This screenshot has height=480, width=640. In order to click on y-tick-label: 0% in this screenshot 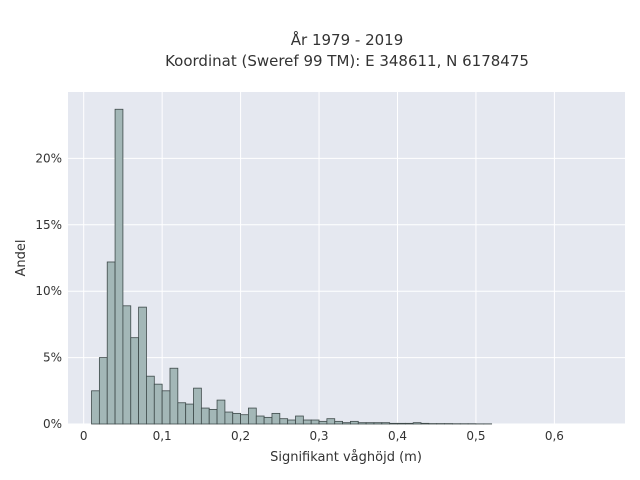, I will do `click(52, 424)`.